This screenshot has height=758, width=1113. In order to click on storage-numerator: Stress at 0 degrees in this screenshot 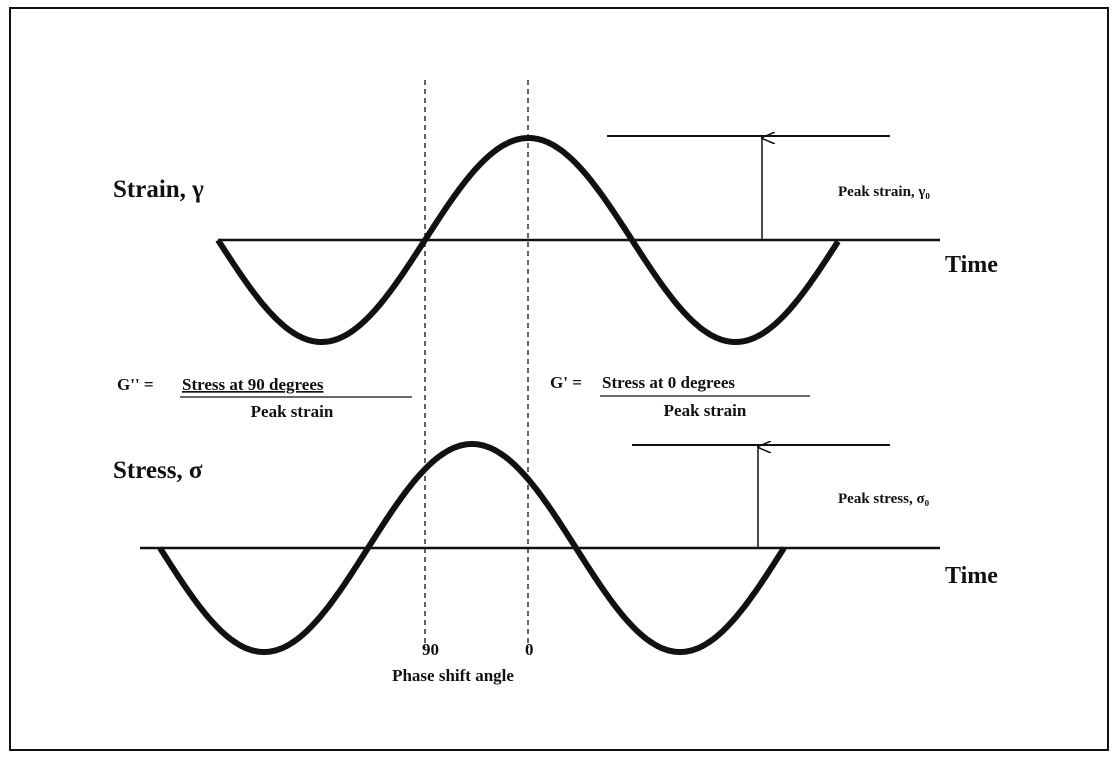, I will do `click(668, 382)`.